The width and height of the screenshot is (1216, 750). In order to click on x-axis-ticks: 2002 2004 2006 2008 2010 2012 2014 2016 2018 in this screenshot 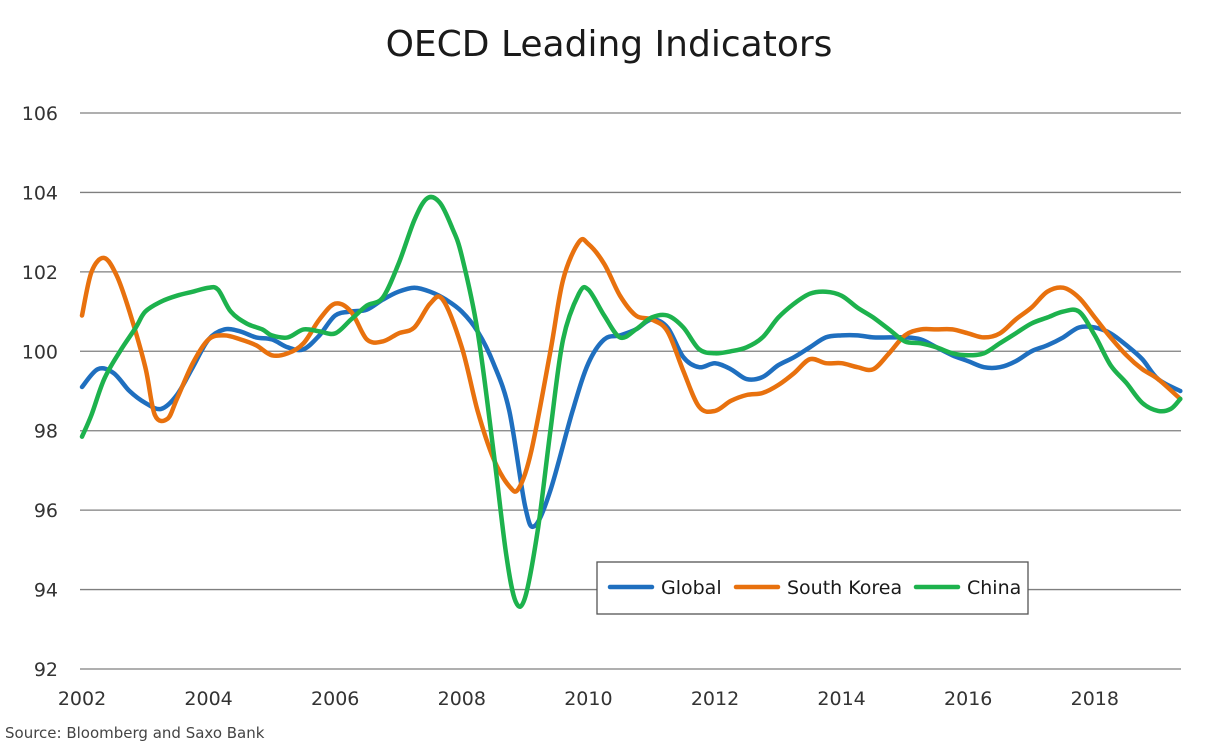, I will do `click(588, 699)`.